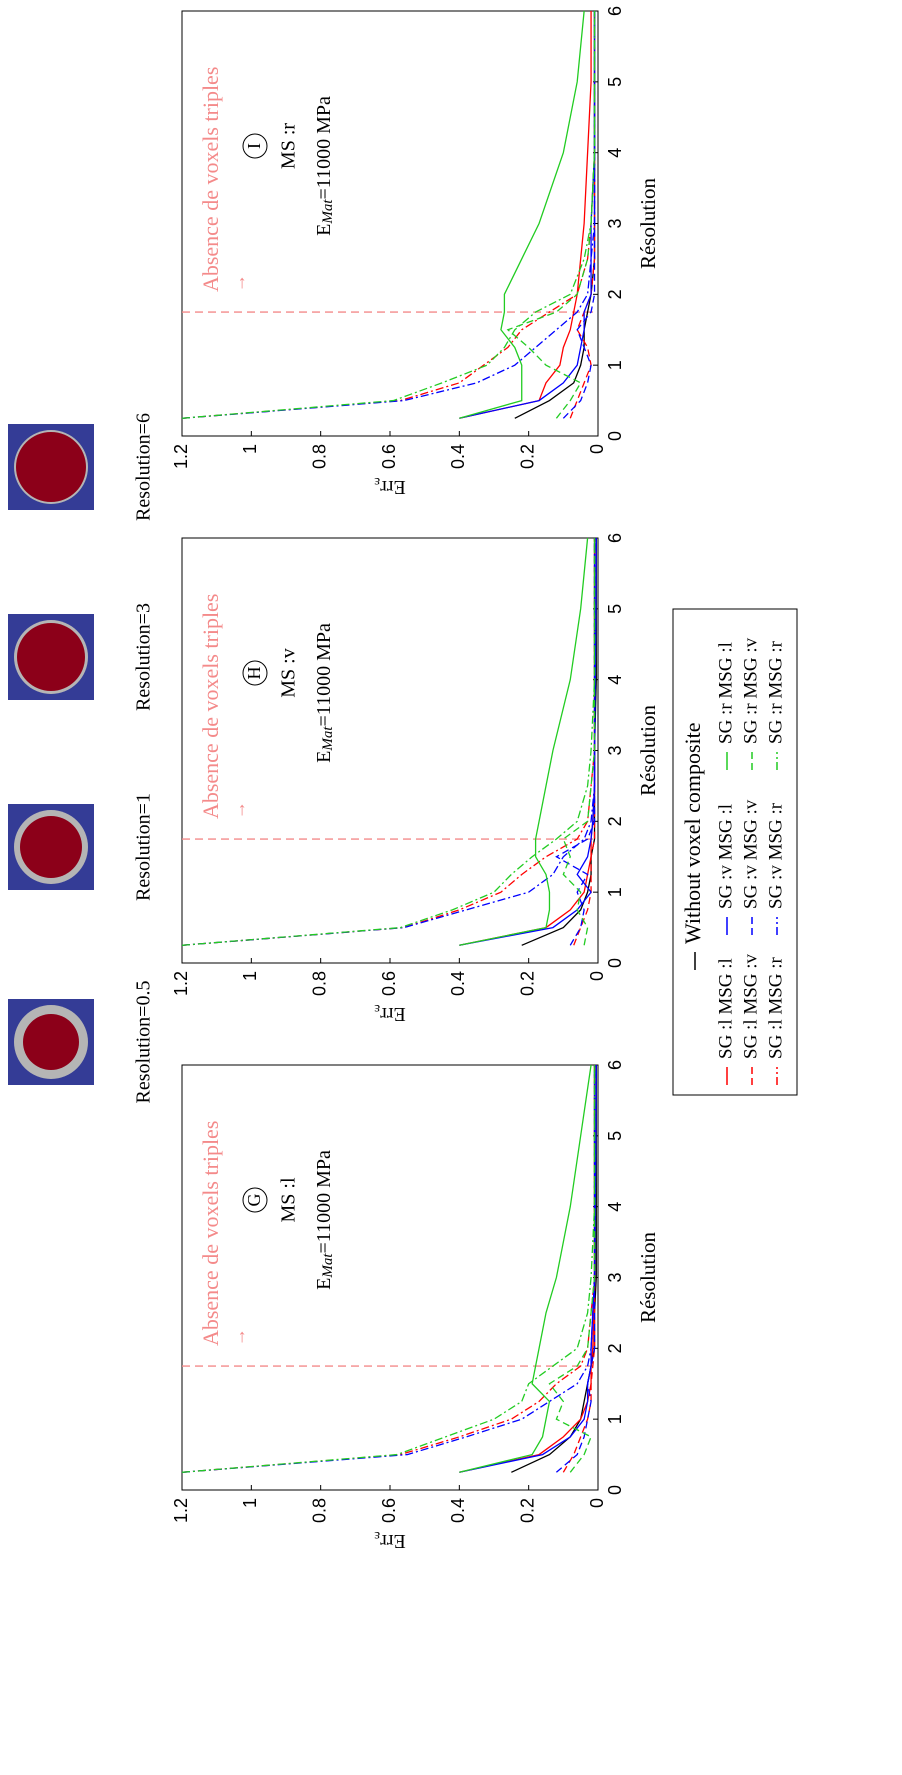 The width and height of the screenshot is (902, 1775). Describe the element at coordinates (750, 854) in the screenshot. I see `legend-label: SG :v MSG :v` at that location.